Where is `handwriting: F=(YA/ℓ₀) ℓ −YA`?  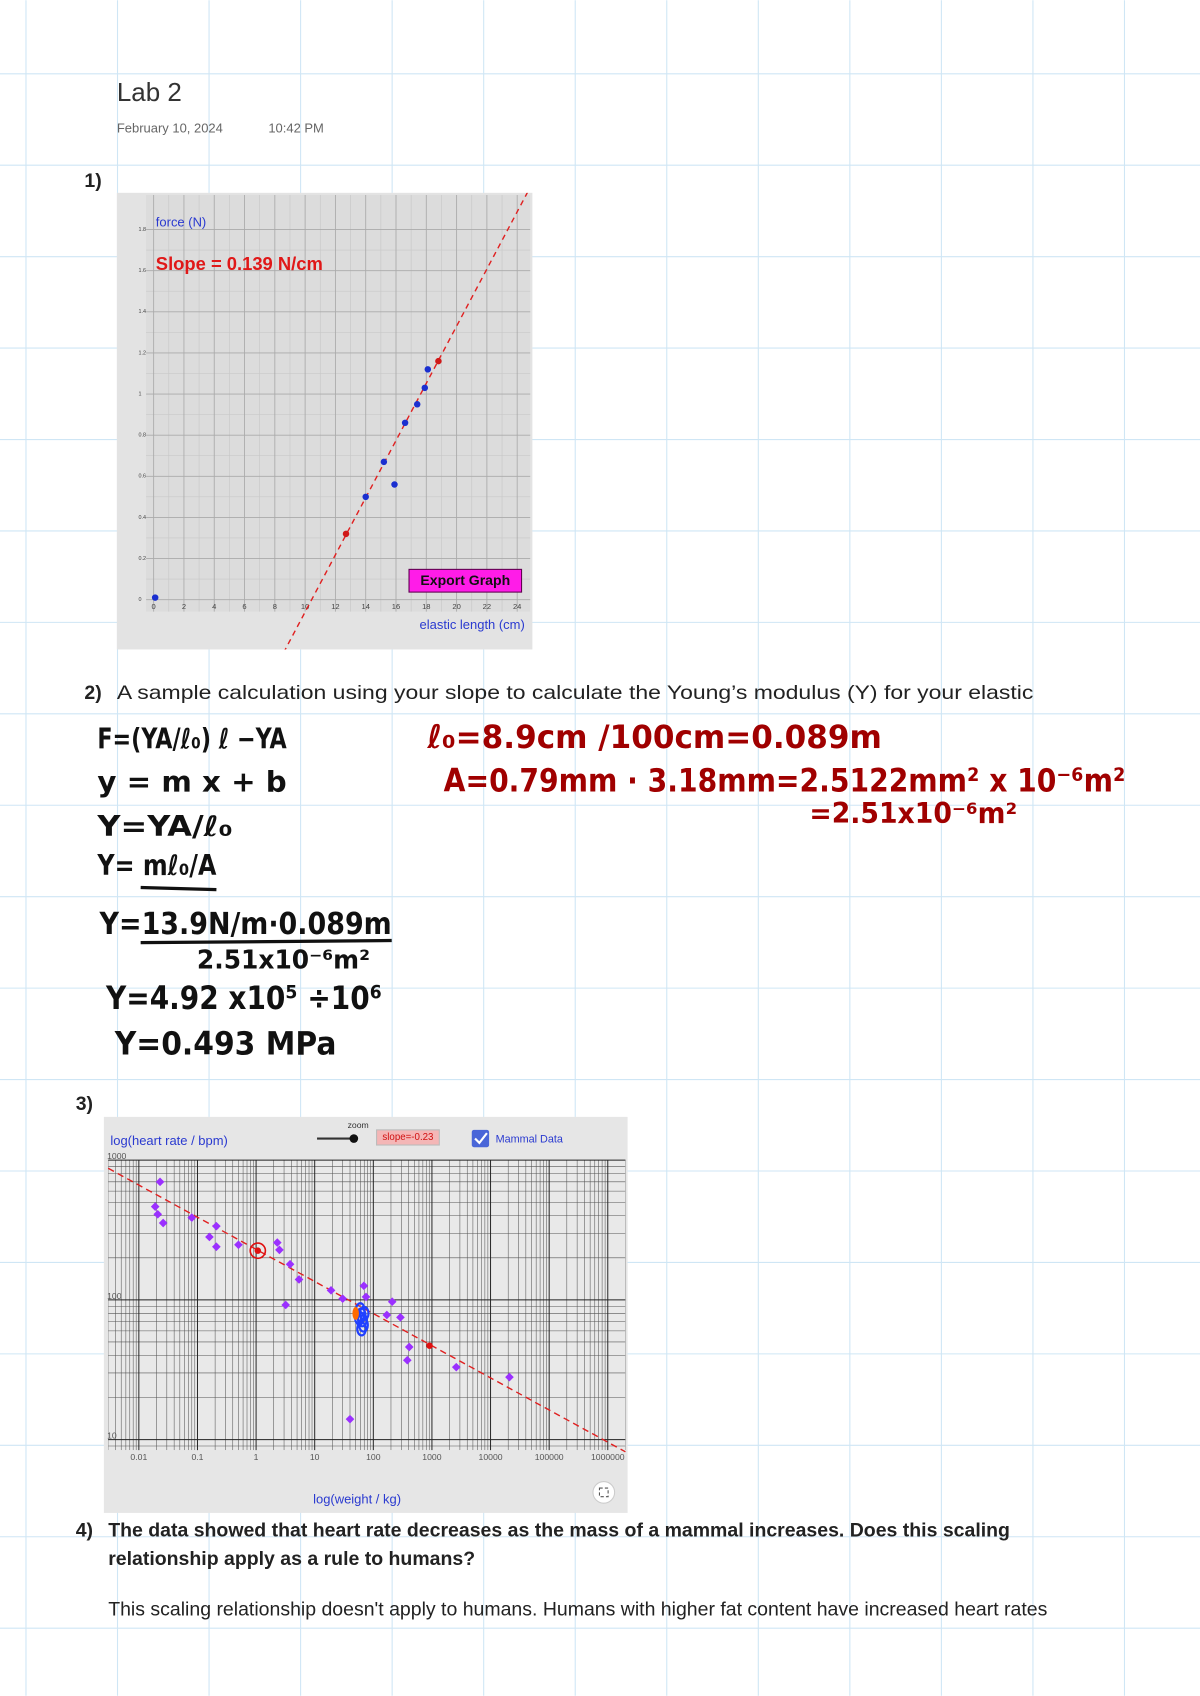 handwriting: F=(YA/ℓ₀) ℓ −YA is located at coordinates (192, 738).